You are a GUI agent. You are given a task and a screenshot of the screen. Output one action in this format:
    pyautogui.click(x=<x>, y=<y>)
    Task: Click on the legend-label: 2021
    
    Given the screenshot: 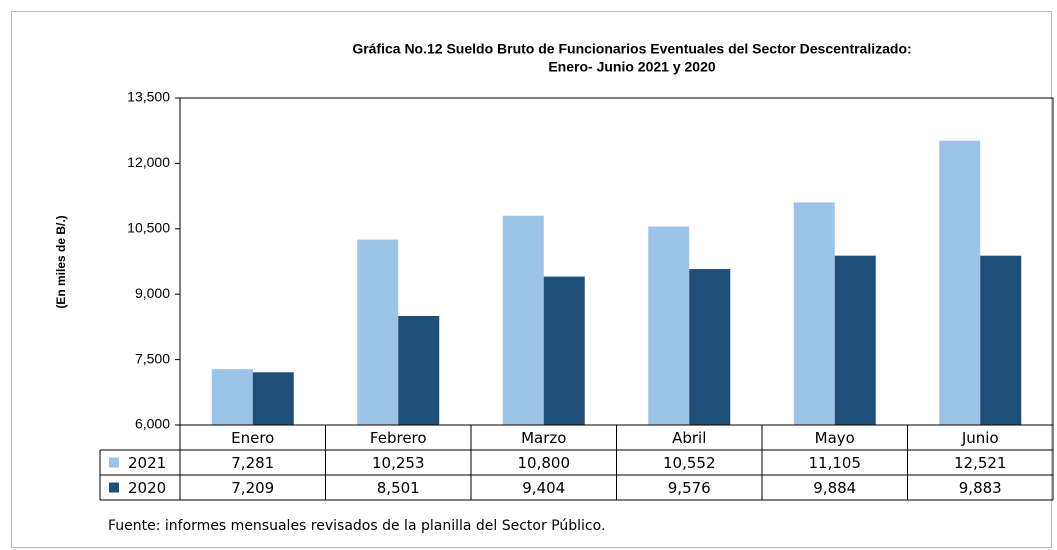 What is the action you would take?
    pyautogui.click(x=147, y=463)
    